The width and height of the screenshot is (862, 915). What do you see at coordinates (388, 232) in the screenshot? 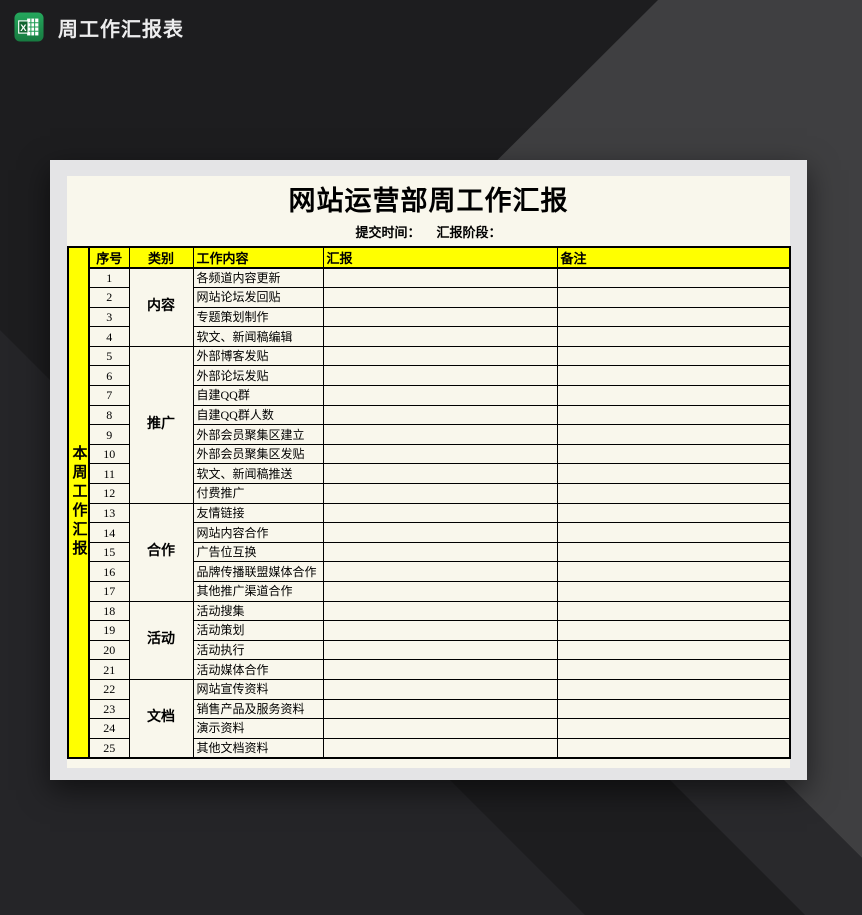
I see `submit-time-label: 提交时间：` at bounding box center [388, 232].